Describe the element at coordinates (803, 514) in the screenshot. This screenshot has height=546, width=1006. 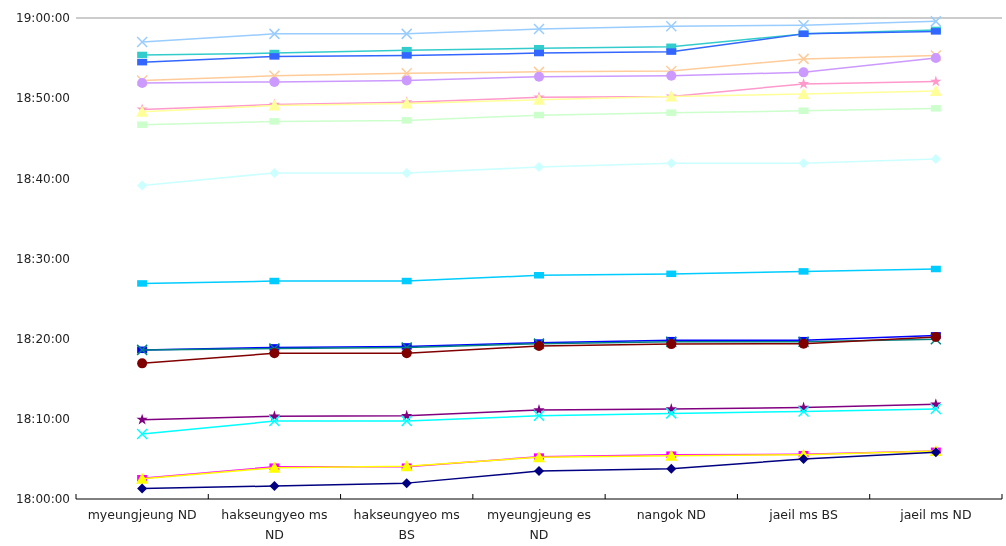
I see `x-tick-label: jaeil ms BS` at that location.